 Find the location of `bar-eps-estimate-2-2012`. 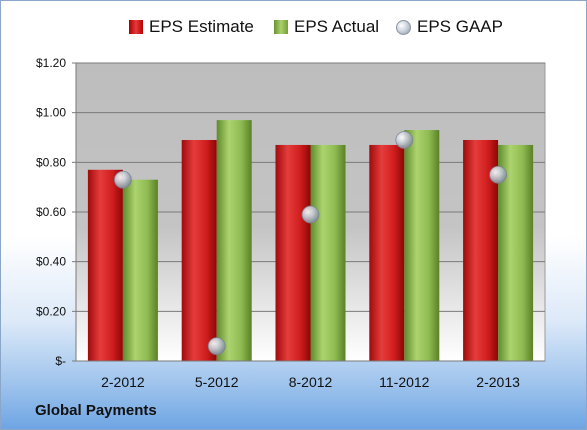

bar-eps-estimate-2-2012 is located at coordinates (105, 265).